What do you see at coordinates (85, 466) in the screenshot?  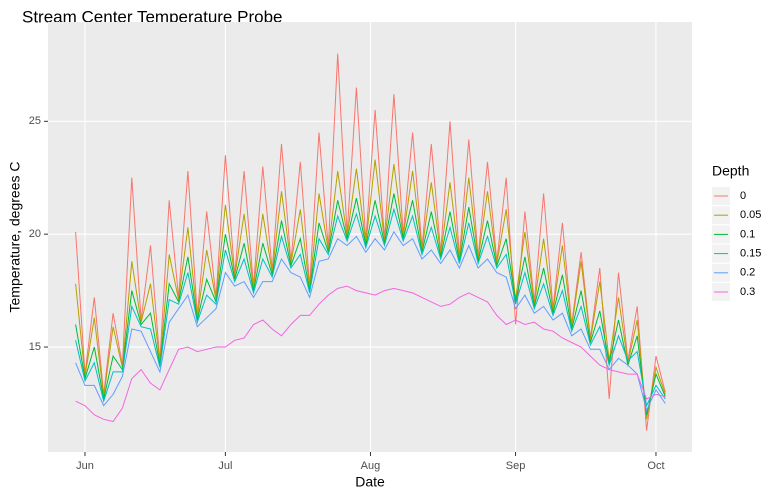 I see `x-tick-label: Jun` at bounding box center [85, 466].